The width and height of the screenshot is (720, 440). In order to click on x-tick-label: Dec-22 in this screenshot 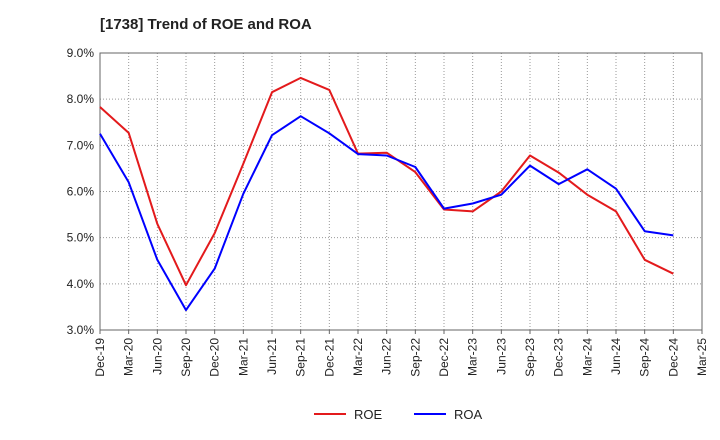, I will do `click(444, 357)`.